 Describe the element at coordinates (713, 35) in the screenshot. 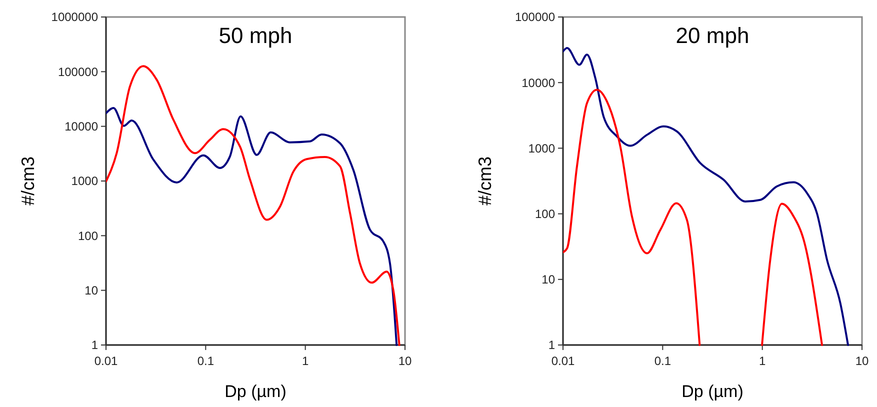

I see `chart-title: 20 mph` at that location.